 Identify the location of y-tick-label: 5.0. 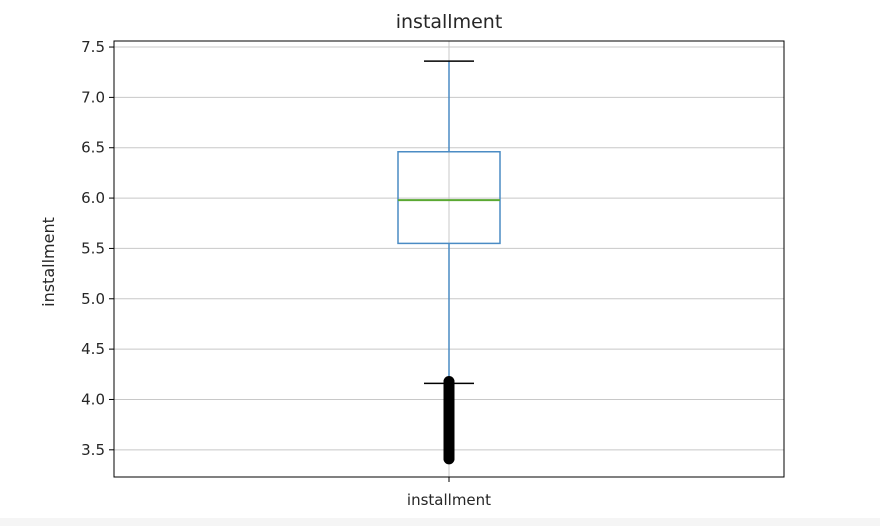
(93, 299).